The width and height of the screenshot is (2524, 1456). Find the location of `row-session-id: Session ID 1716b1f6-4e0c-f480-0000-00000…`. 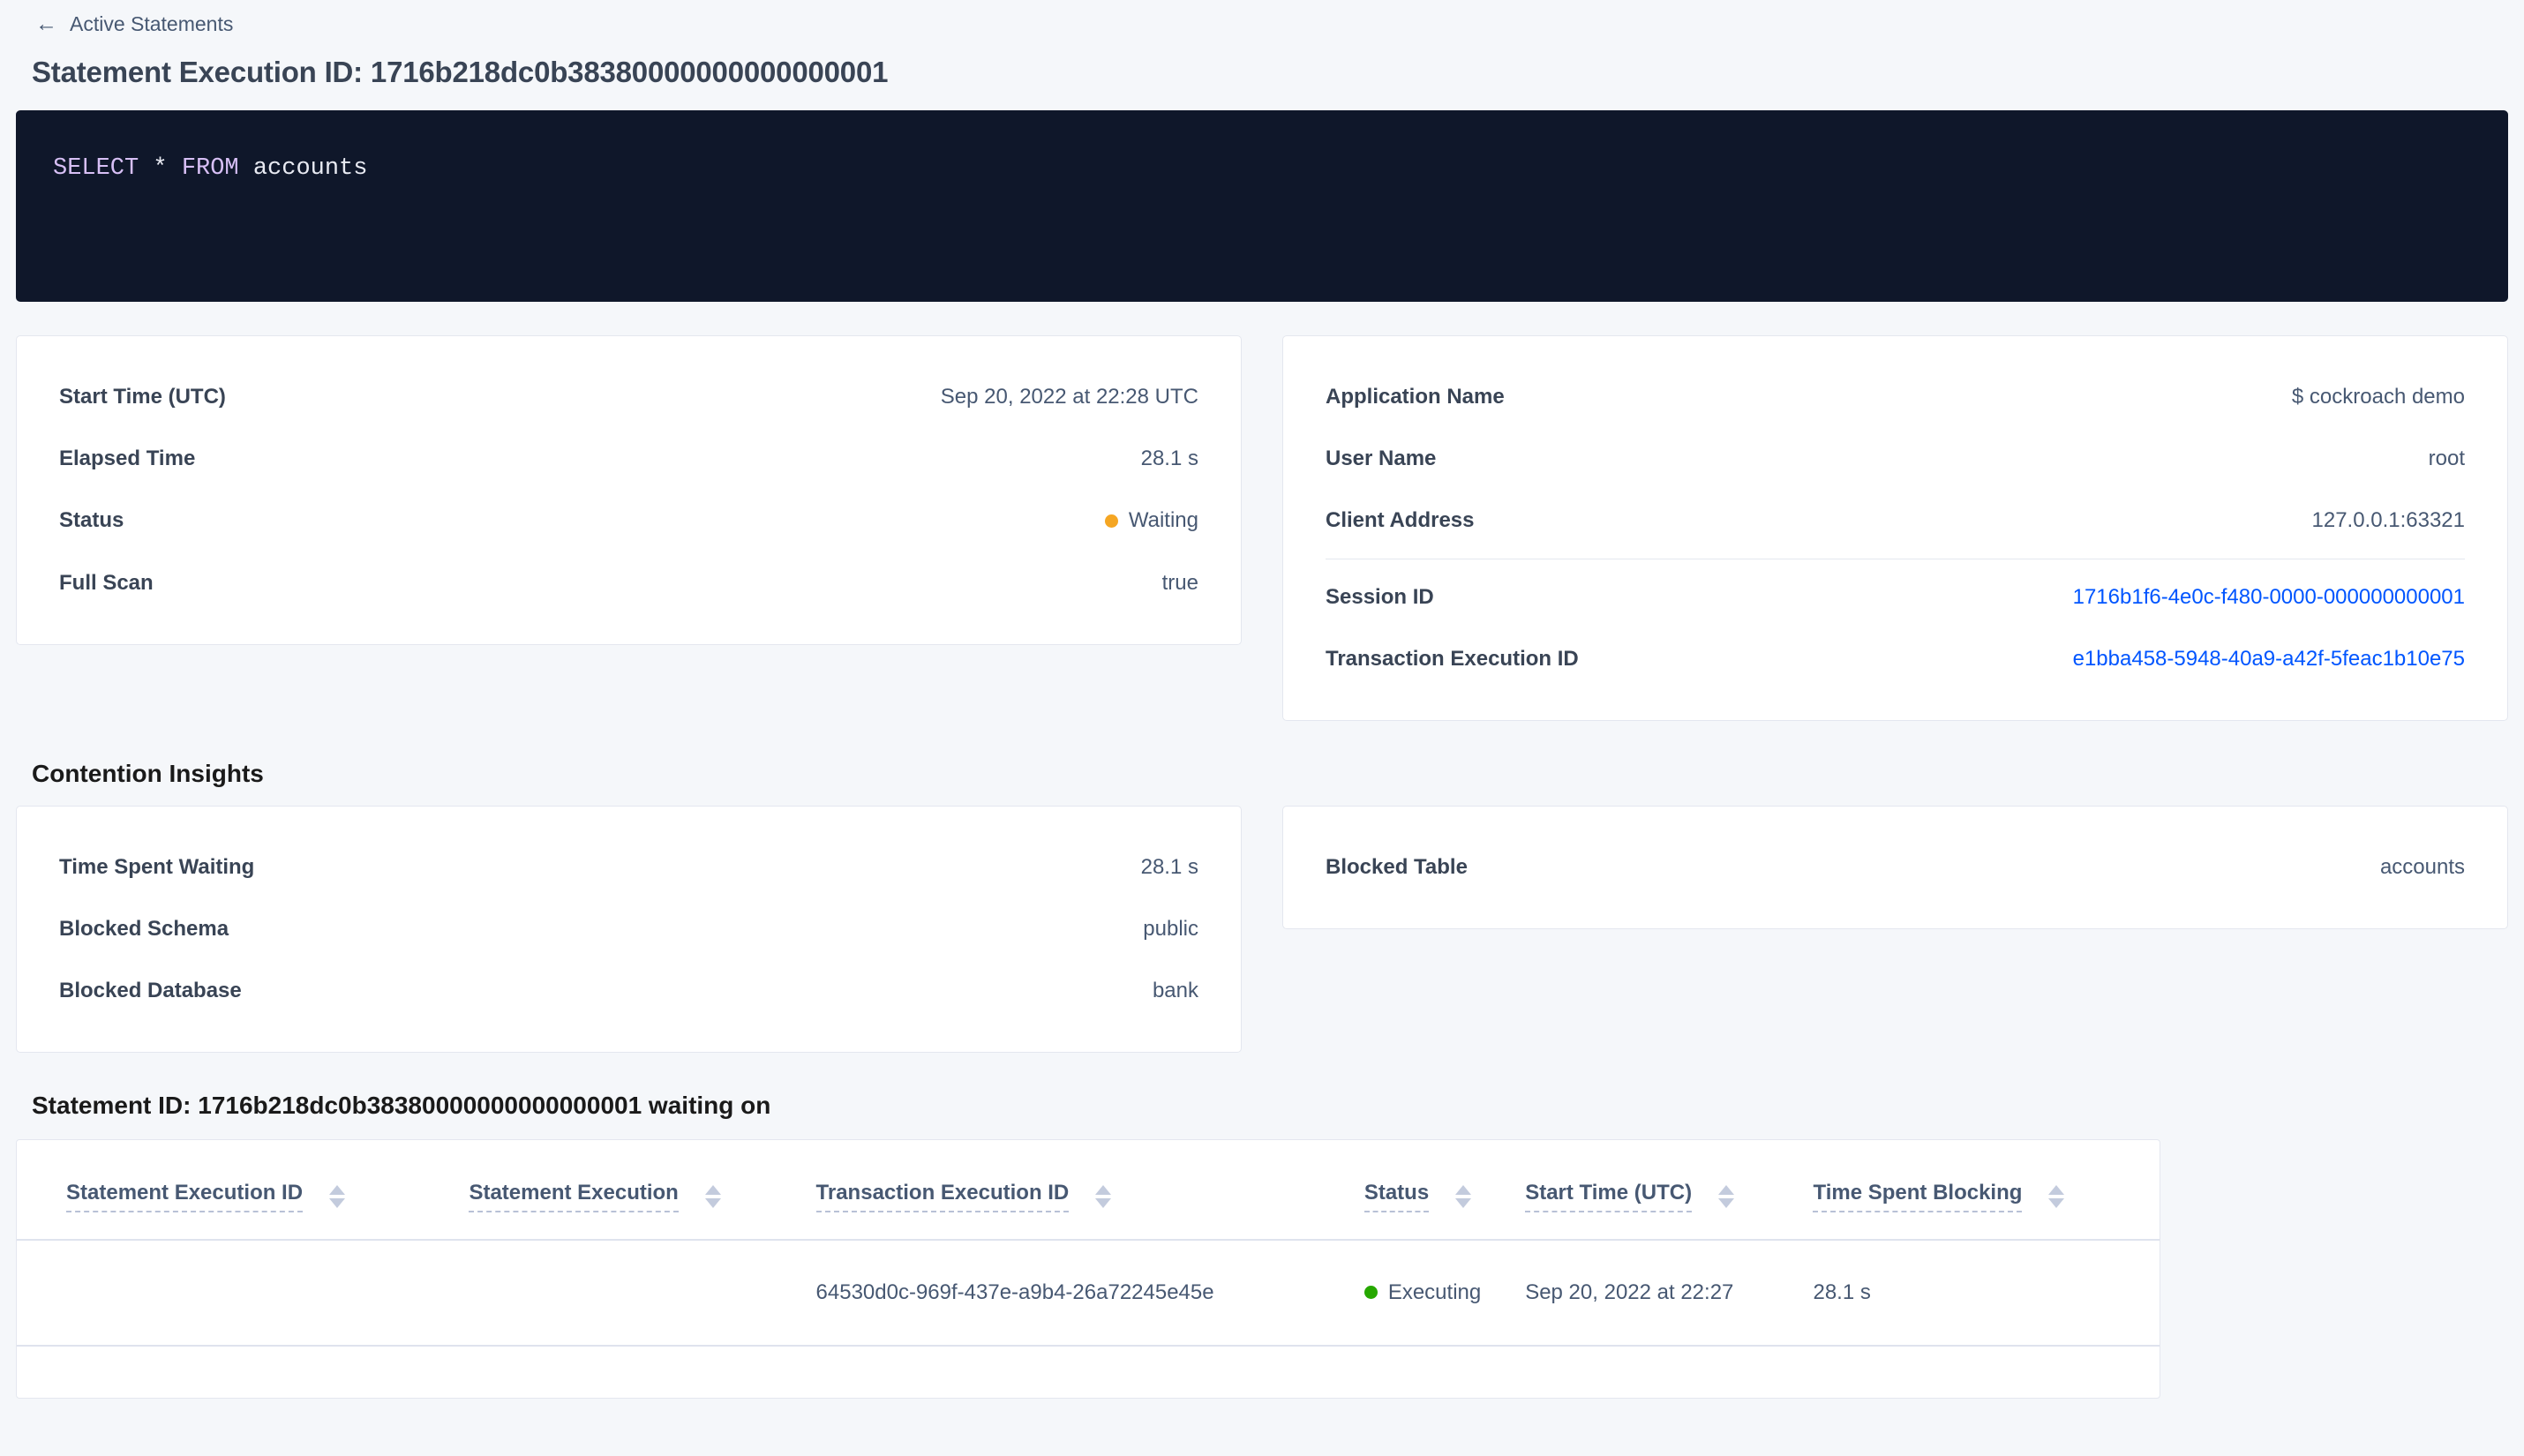

row-session-id: Session ID 1716b1f6-4e0c-f480-0000-00000… is located at coordinates (1895, 597).